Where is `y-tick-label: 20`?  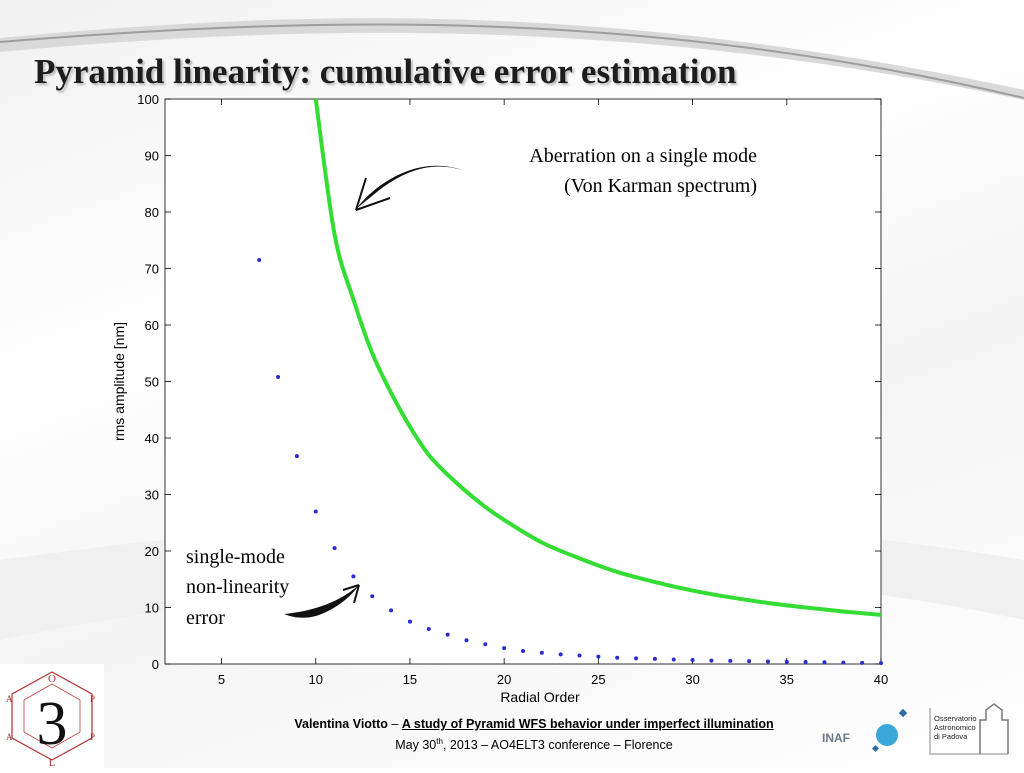 y-tick-label: 20 is located at coordinates (152, 551).